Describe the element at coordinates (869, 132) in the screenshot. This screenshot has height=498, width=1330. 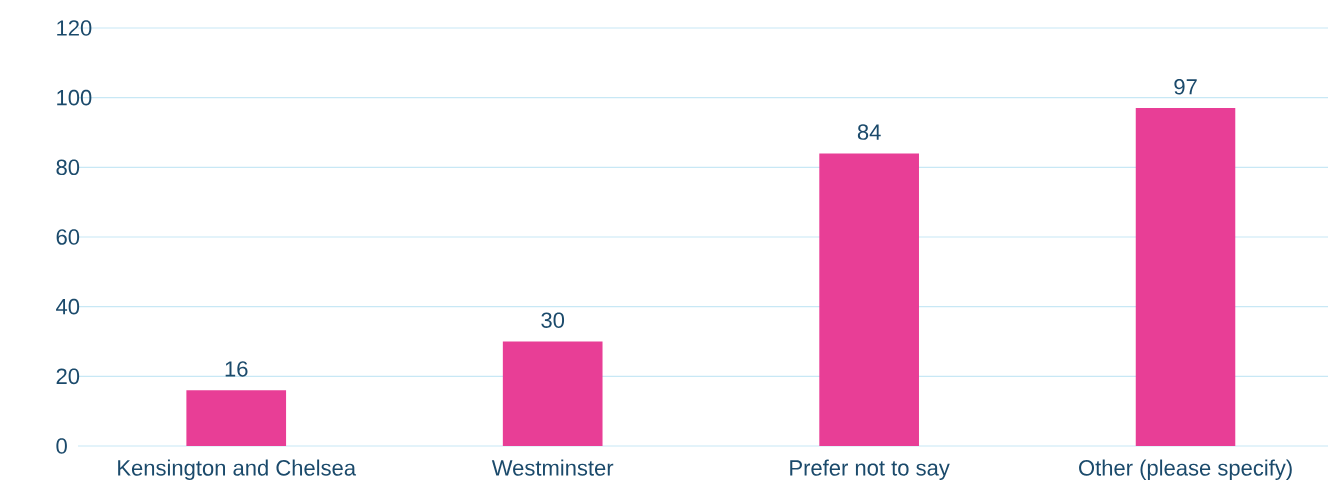
I see `data-label: 84` at that location.